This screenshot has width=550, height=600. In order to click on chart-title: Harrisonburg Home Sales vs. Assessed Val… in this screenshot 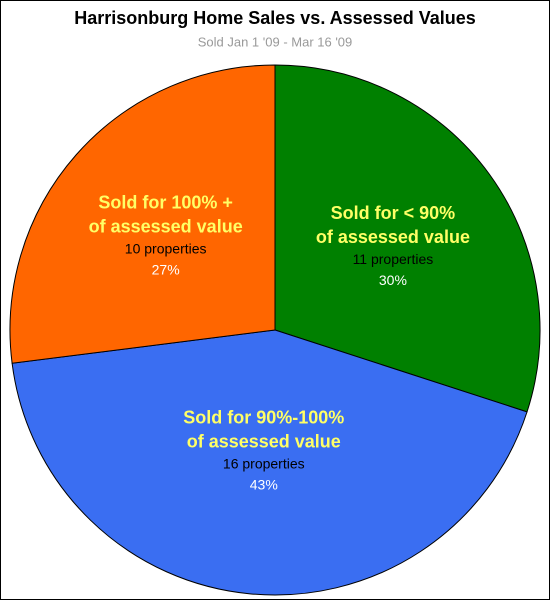, I will do `click(275, 18)`.